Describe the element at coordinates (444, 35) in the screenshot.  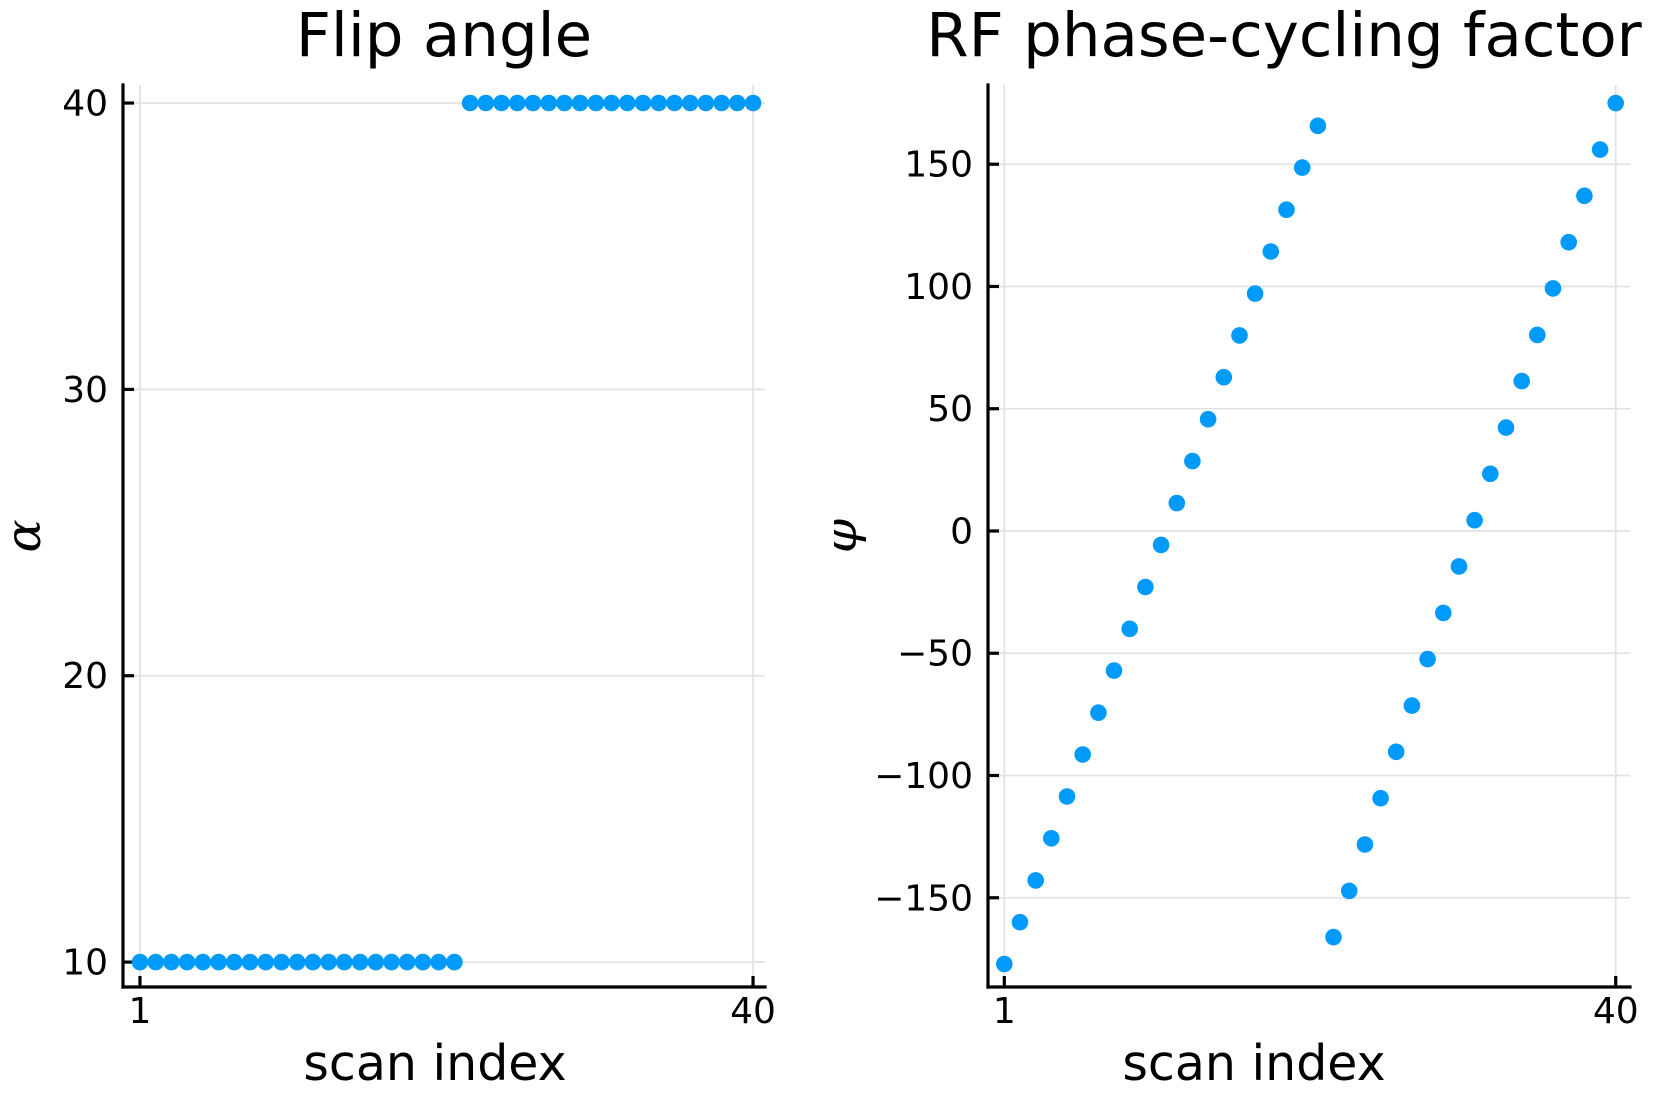
I see `chart-title: Flip angle` at that location.